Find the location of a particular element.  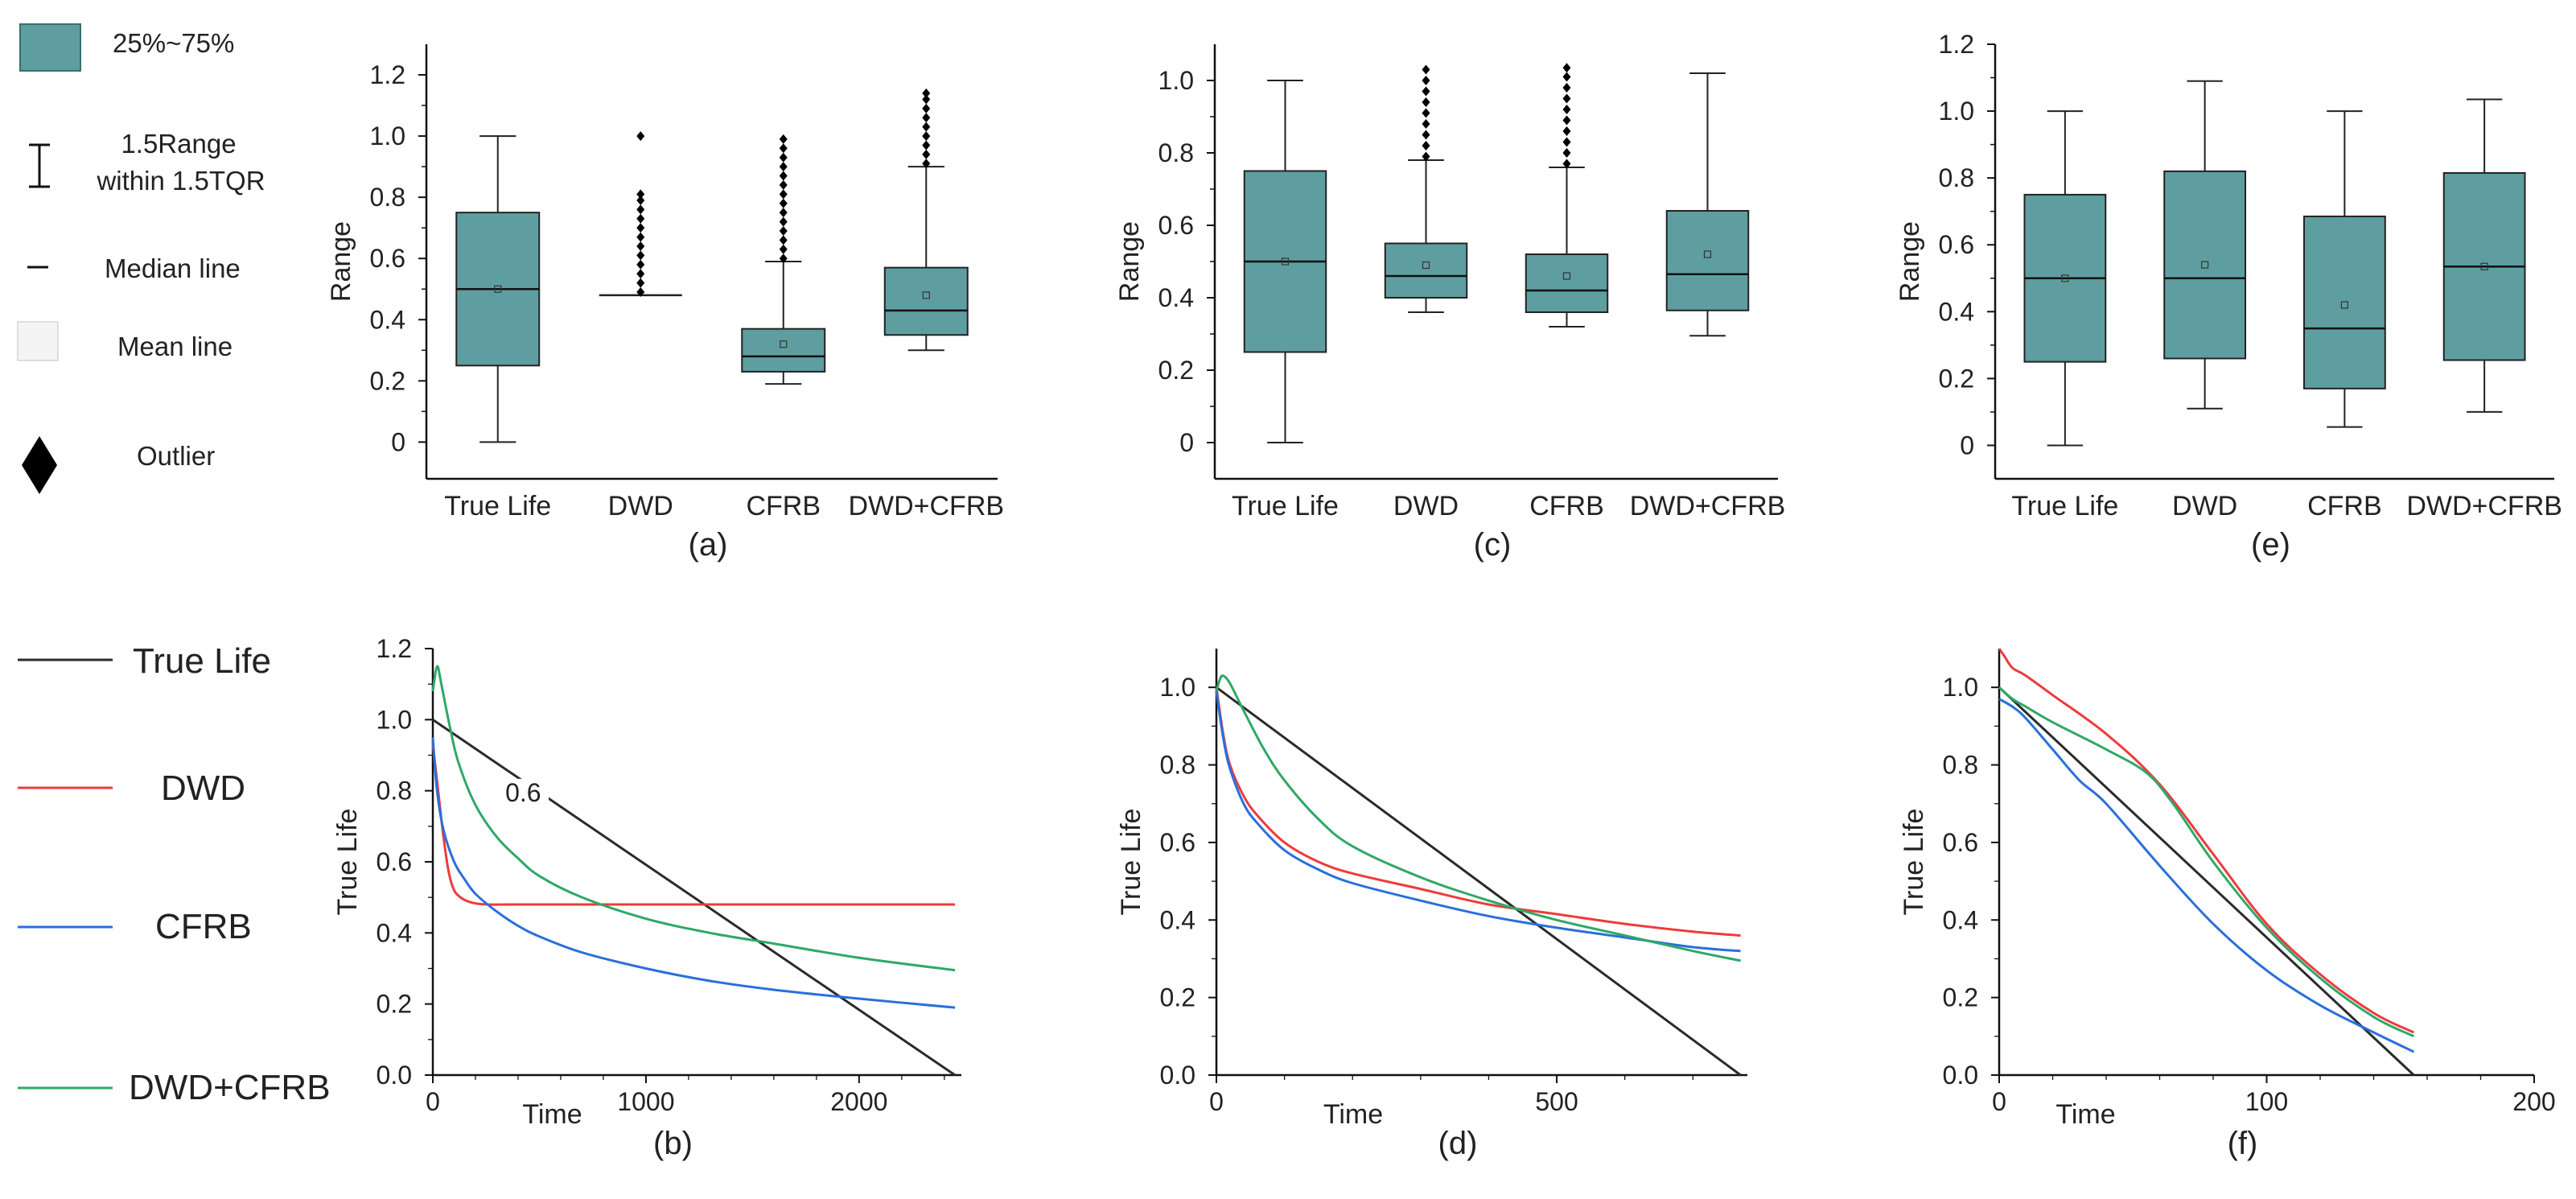

y-tick-label: 1.2 is located at coordinates (1956, 44).